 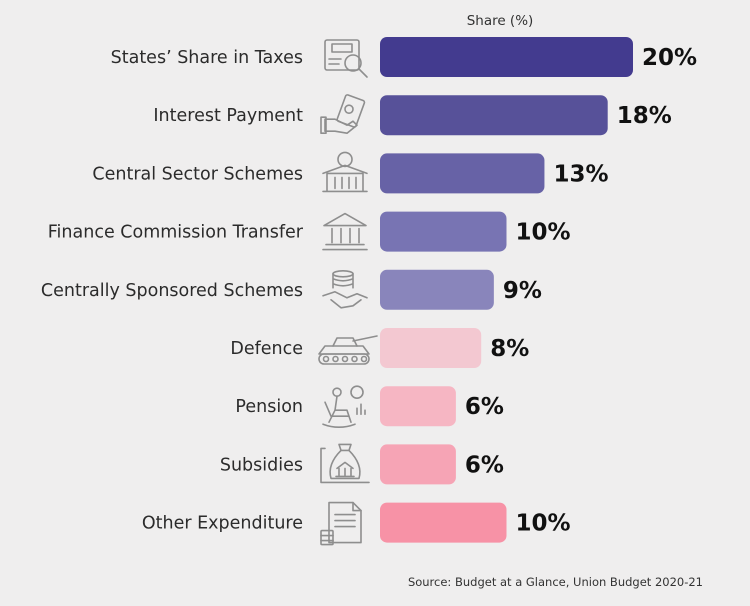 I want to click on rupee-building-icon, so click(x=345, y=172).